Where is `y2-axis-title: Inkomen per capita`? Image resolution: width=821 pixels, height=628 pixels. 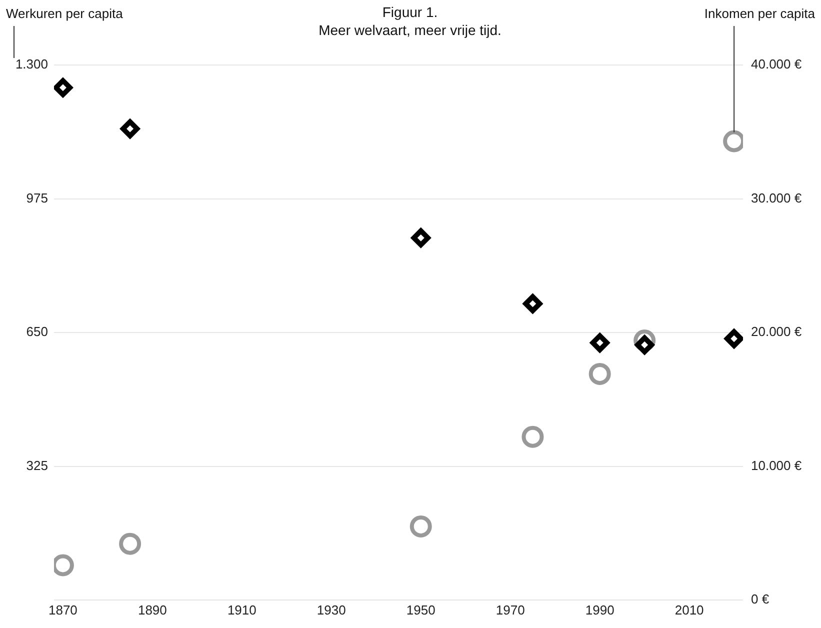 y2-axis-title: Inkomen per capita is located at coordinates (760, 14).